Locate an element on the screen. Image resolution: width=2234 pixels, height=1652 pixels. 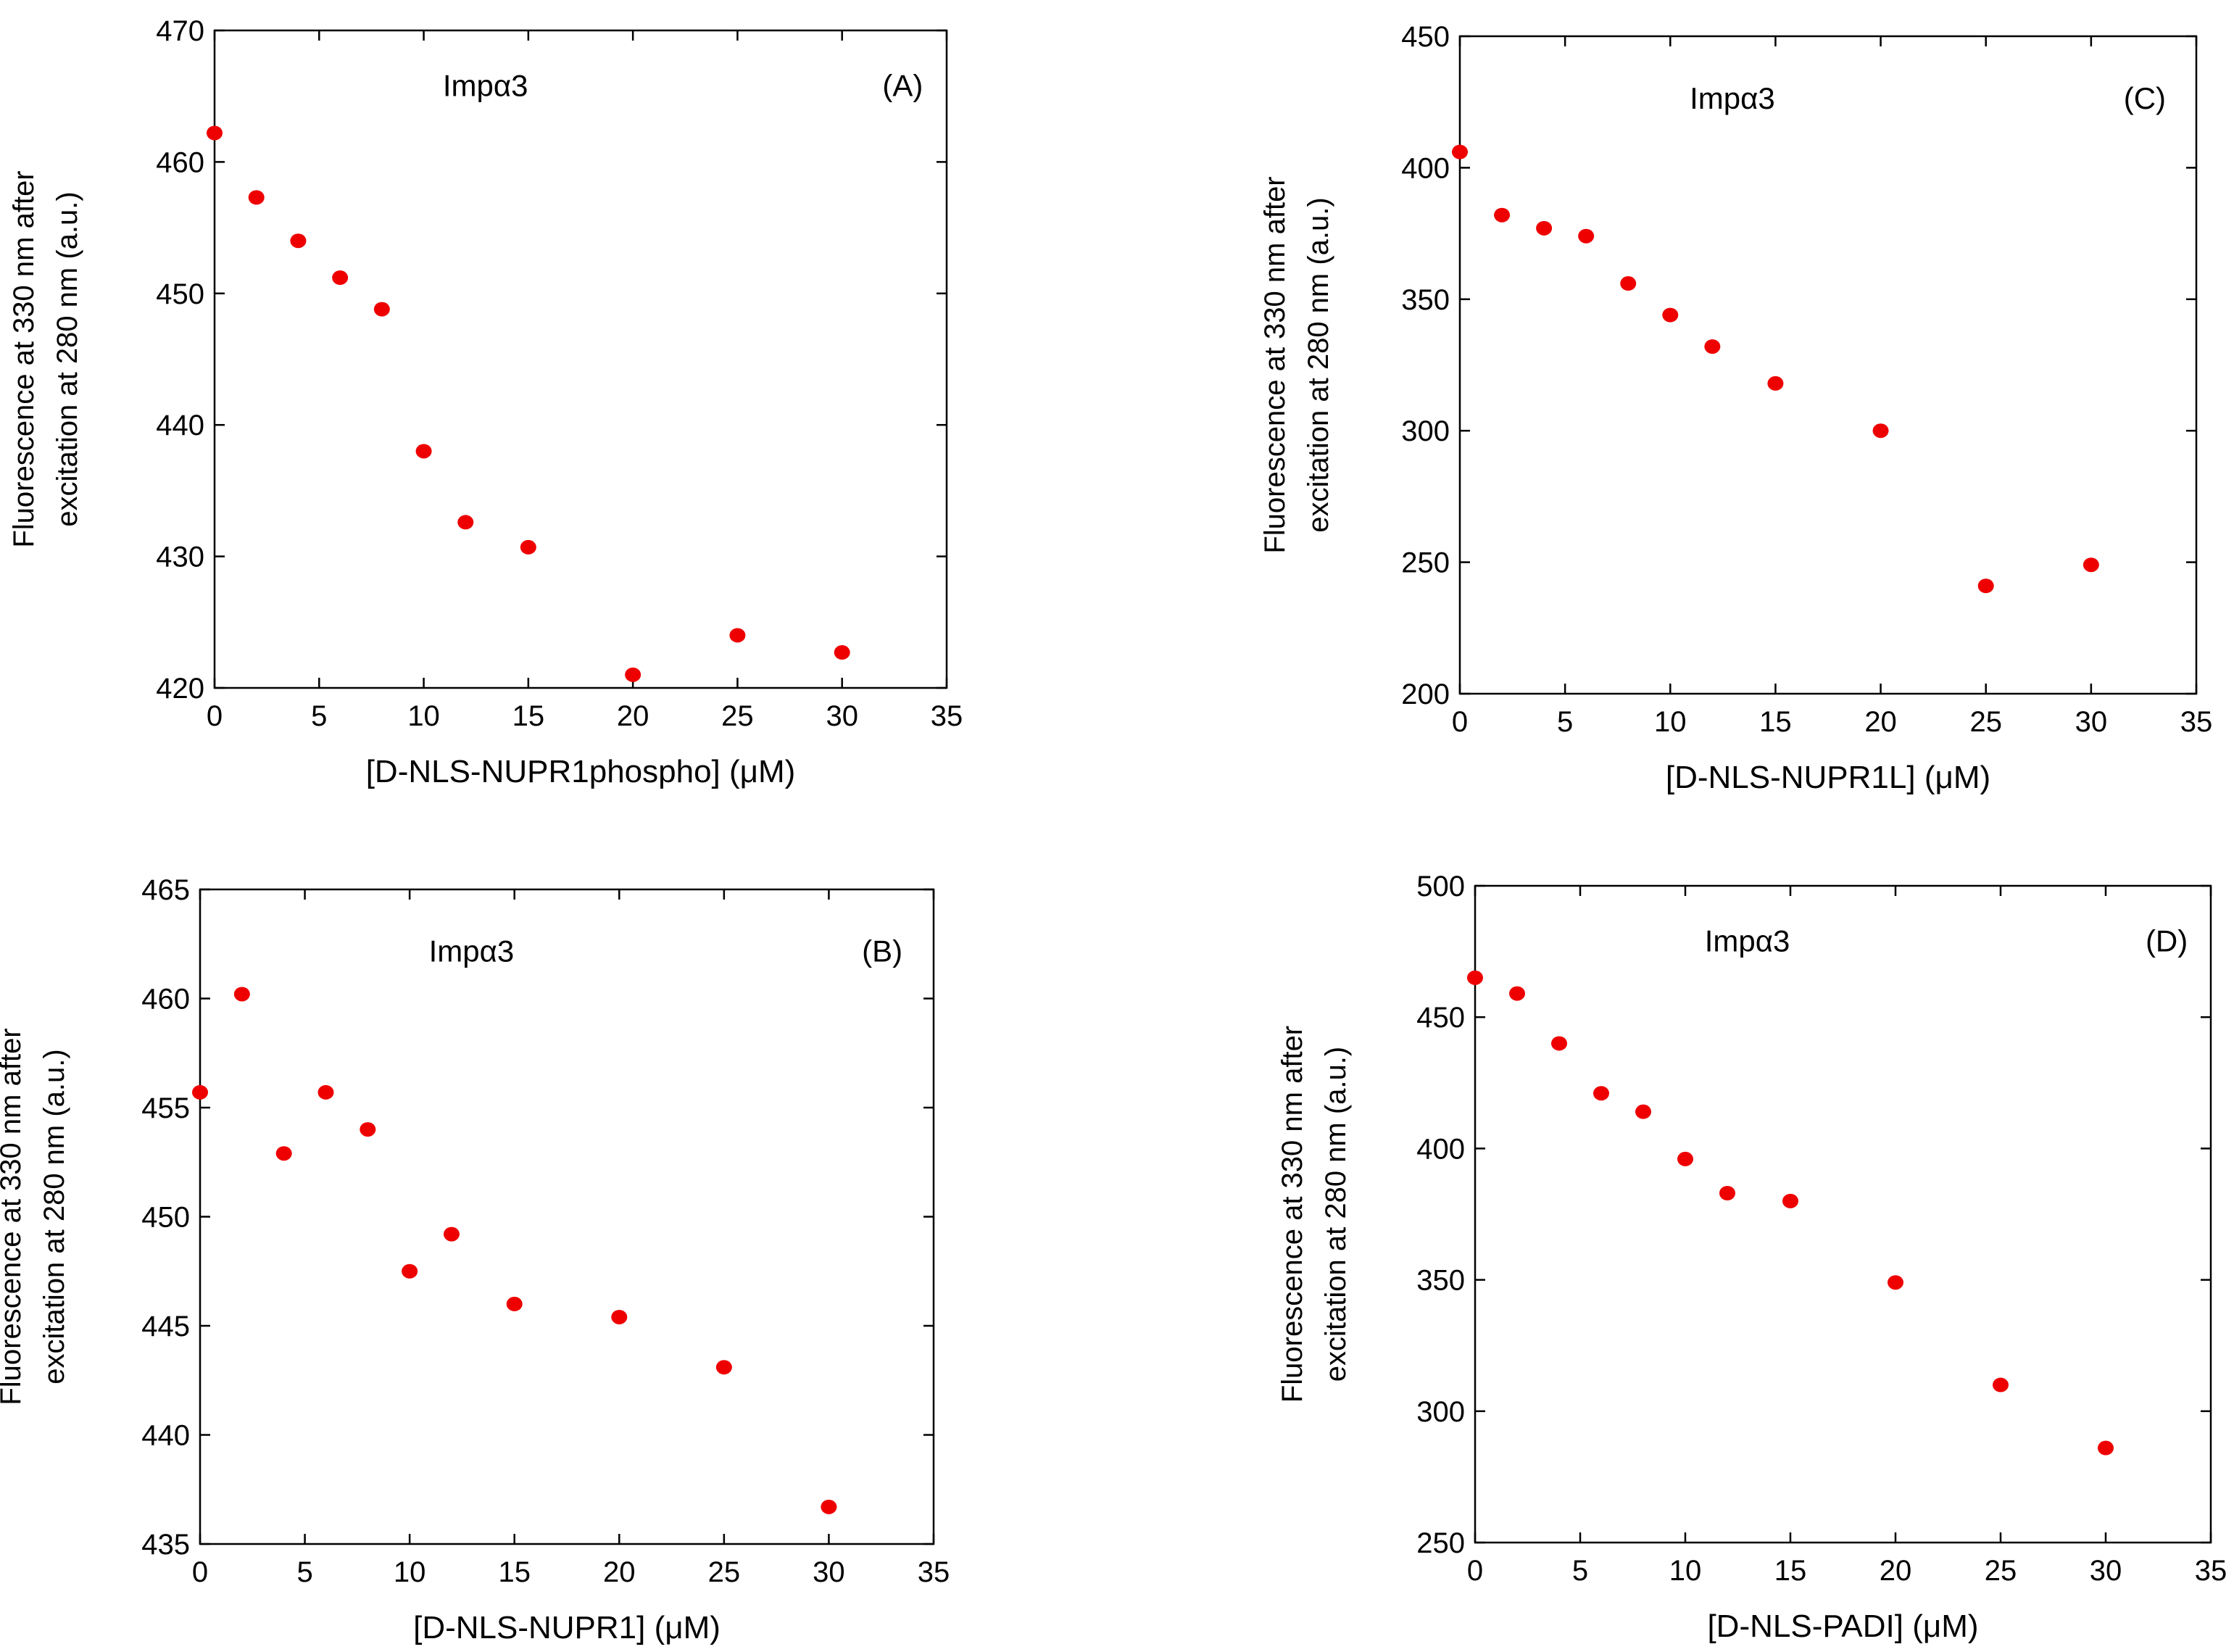
x-axis-title-a: [D-NLS-NUPR1phospho] (μM) is located at coordinates (581, 771).